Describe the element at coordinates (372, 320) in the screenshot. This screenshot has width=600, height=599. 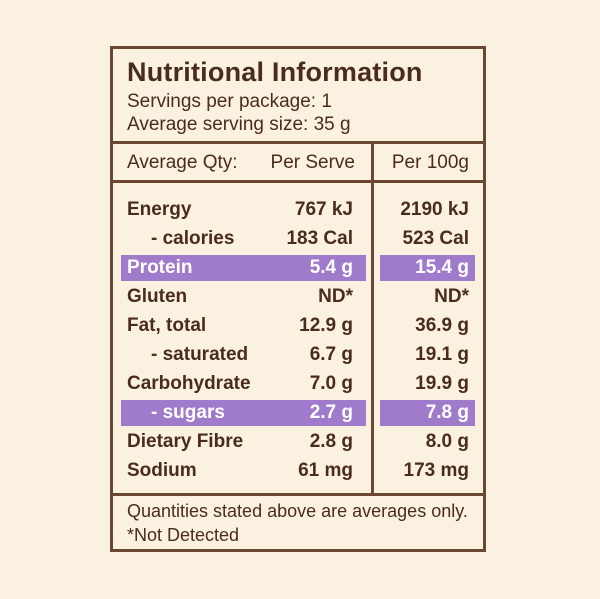
I see `column-divider` at that location.